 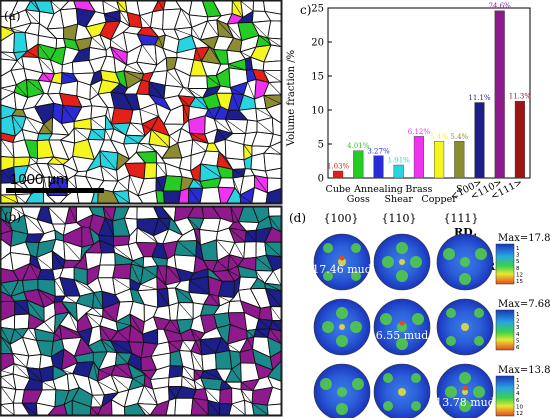 I want to click on bar-value-label: 5.4%, so click(x=459, y=137).